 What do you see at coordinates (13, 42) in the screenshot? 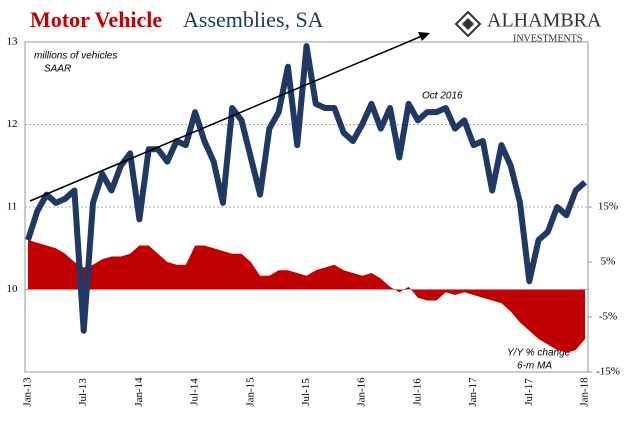
I see `y-tick-label: 13` at bounding box center [13, 42].